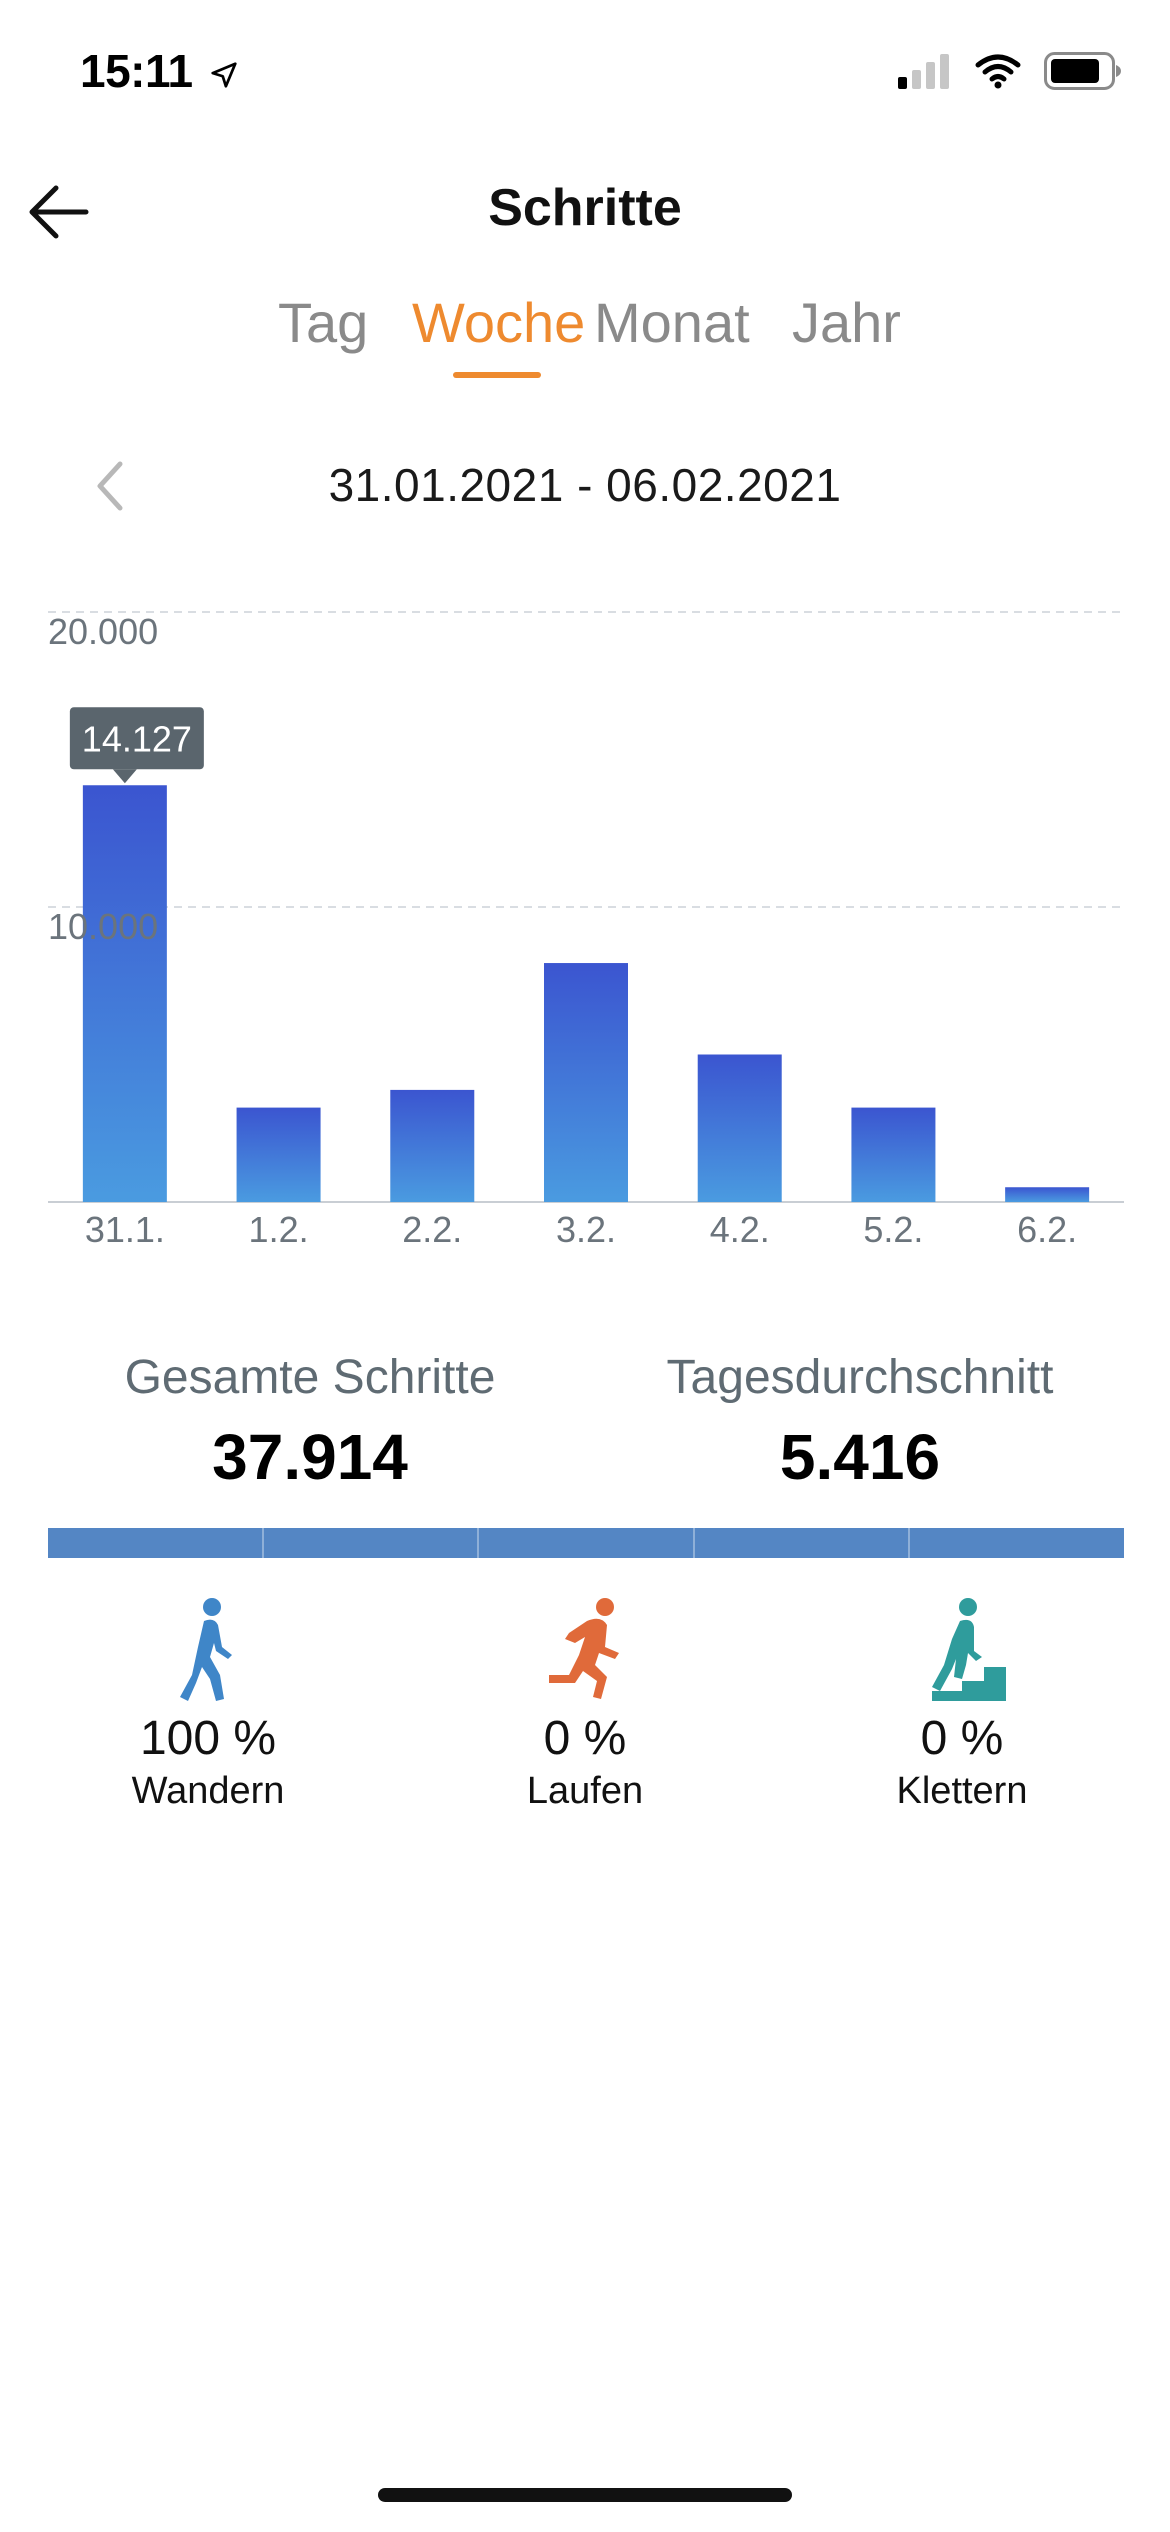 This screenshot has width=1170, height=2532. I want to click on bar-2.2., so click(432, 1145).